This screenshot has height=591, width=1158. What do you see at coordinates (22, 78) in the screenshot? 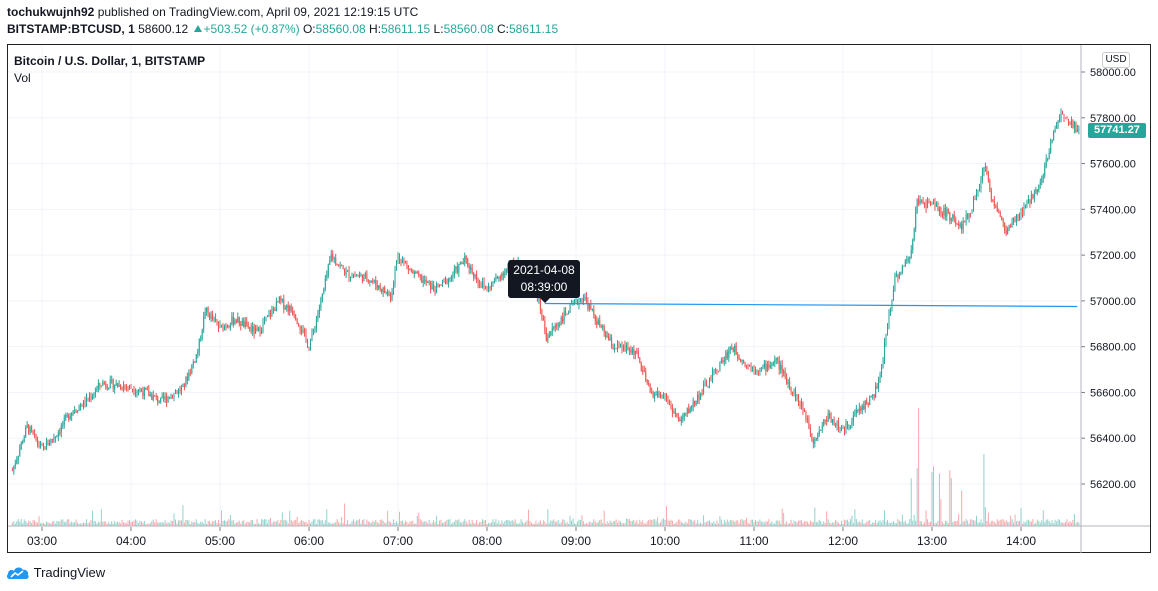
I see `volume-legend: Vol` at bounding box center [22, 78].